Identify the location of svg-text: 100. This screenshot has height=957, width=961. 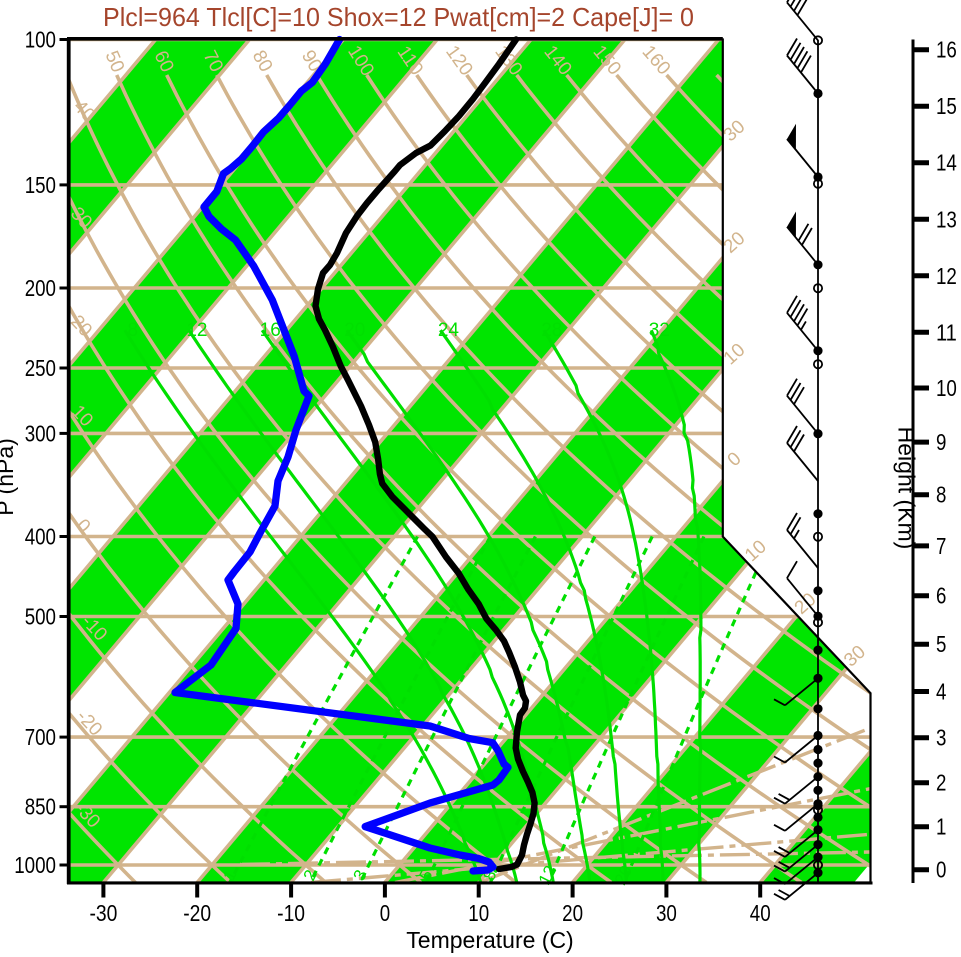
(40, 40).